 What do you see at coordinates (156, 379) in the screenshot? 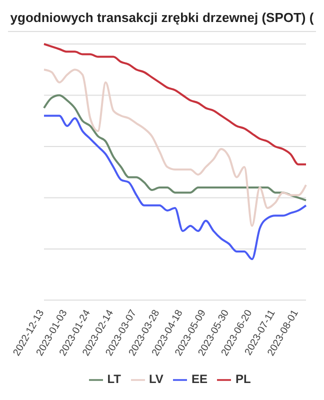
I see `legend-label: LV` at bounding box center [156, 379].